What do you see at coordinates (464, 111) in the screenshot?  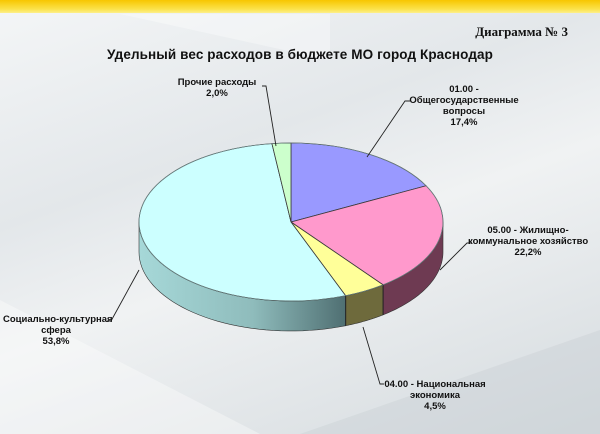 I see `label-general-name2: вопросы` at bounding box center [464, 111].